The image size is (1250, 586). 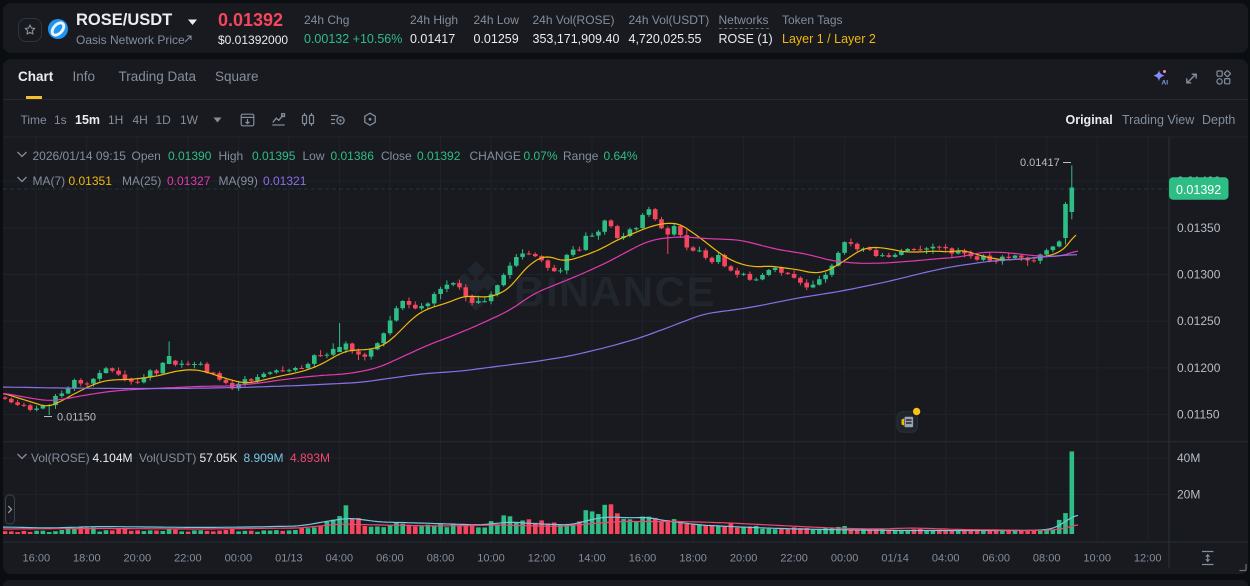 What do you see at coordinates (615, 291) in the screenshot?
I see `svg-text: BINANCE` at bounding box center [615, 291].